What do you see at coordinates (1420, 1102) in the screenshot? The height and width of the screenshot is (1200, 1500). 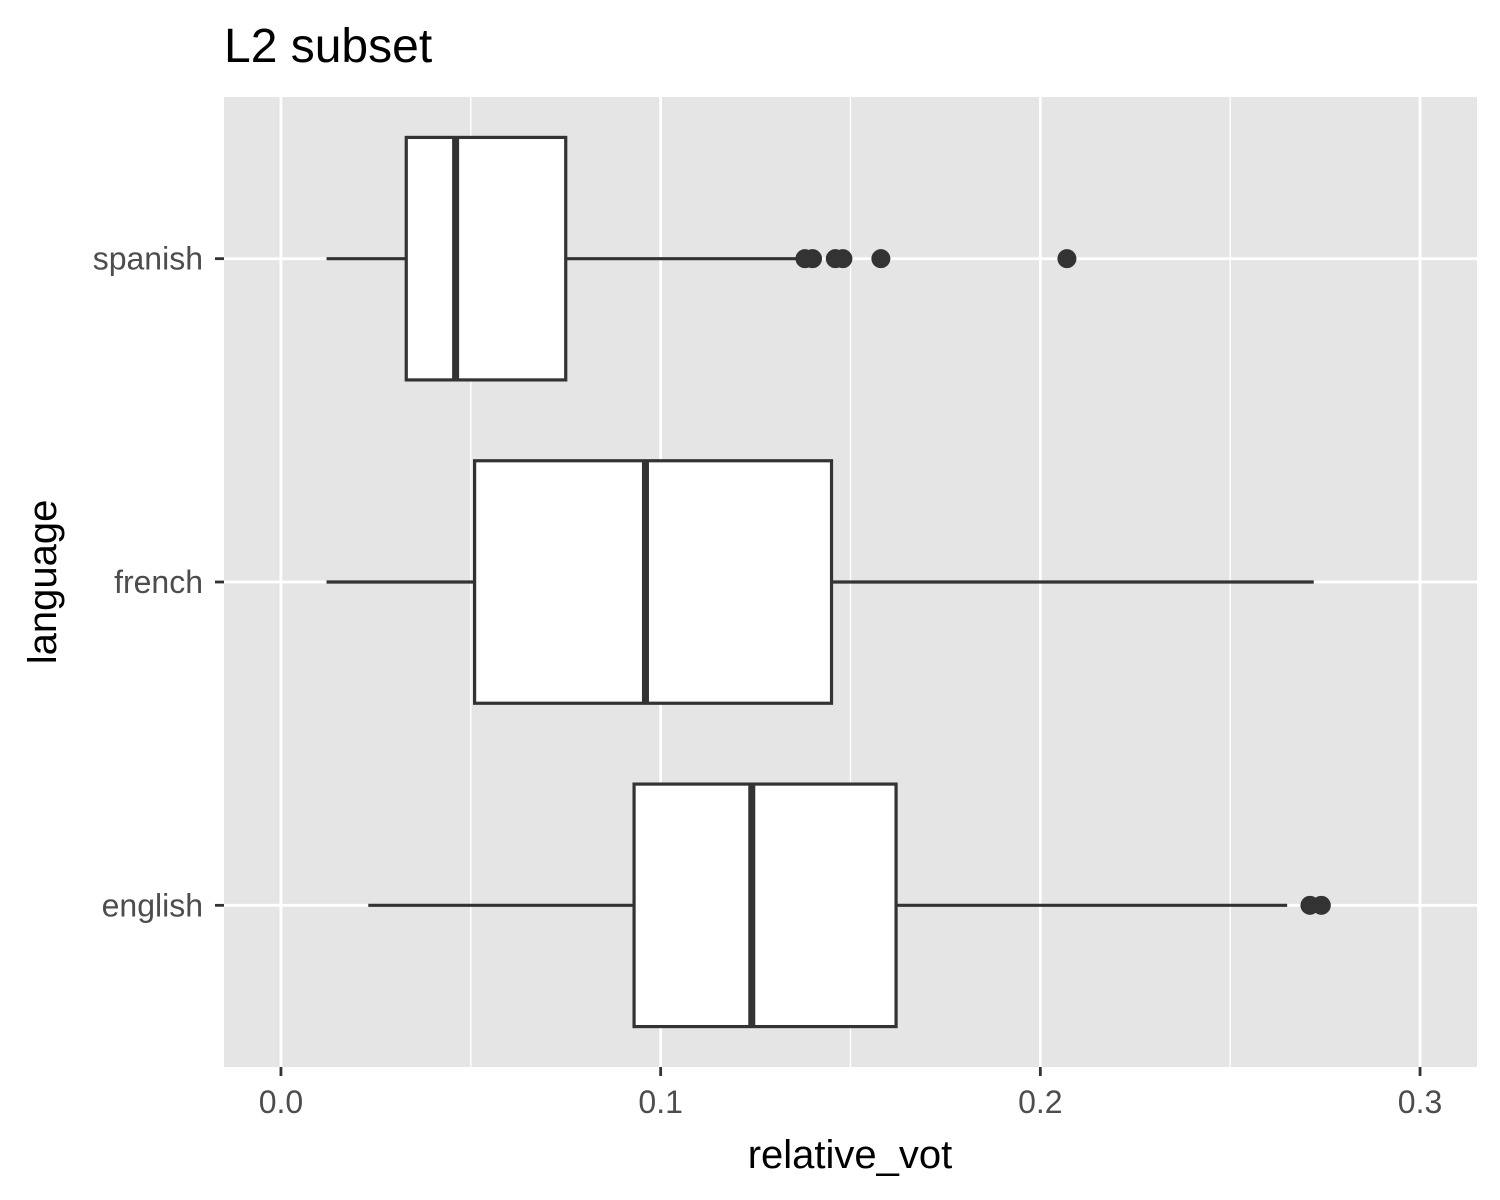 I see `x-tick-label: 0.3` at bounding box center [1420, 1102].